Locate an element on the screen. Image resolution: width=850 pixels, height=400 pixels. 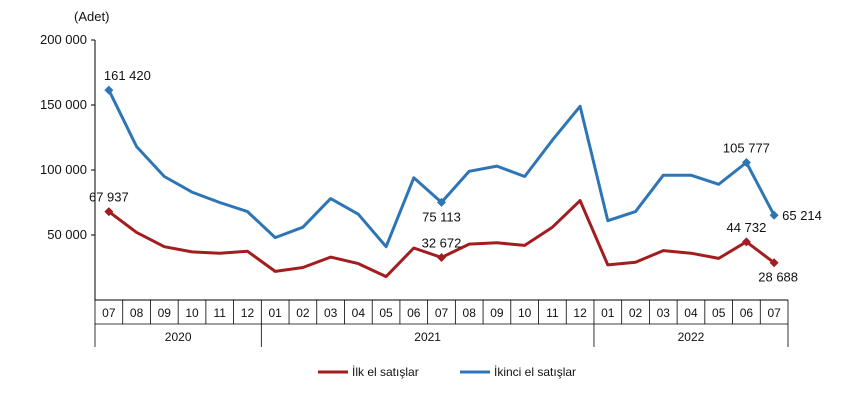
legend-label-1: İlk el satışlar is located at coordinates (385, 372).